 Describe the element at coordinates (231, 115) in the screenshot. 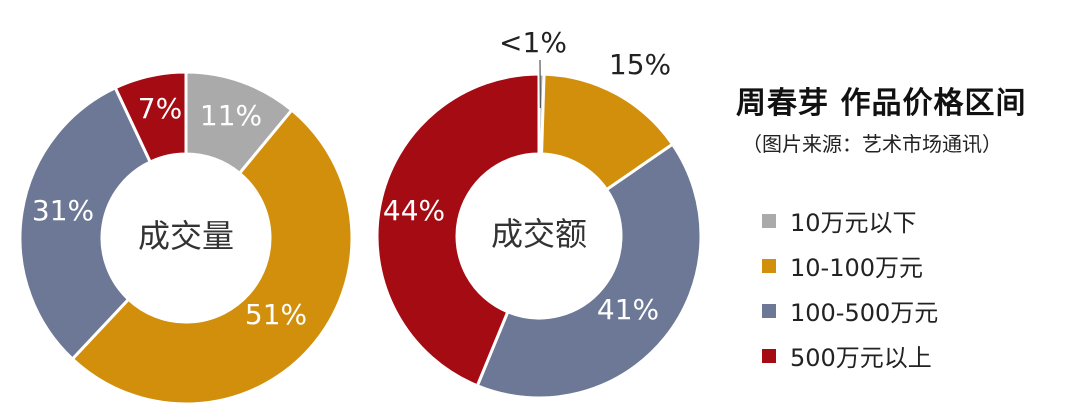

I see `slice-label-under-10: 11%` at that location.